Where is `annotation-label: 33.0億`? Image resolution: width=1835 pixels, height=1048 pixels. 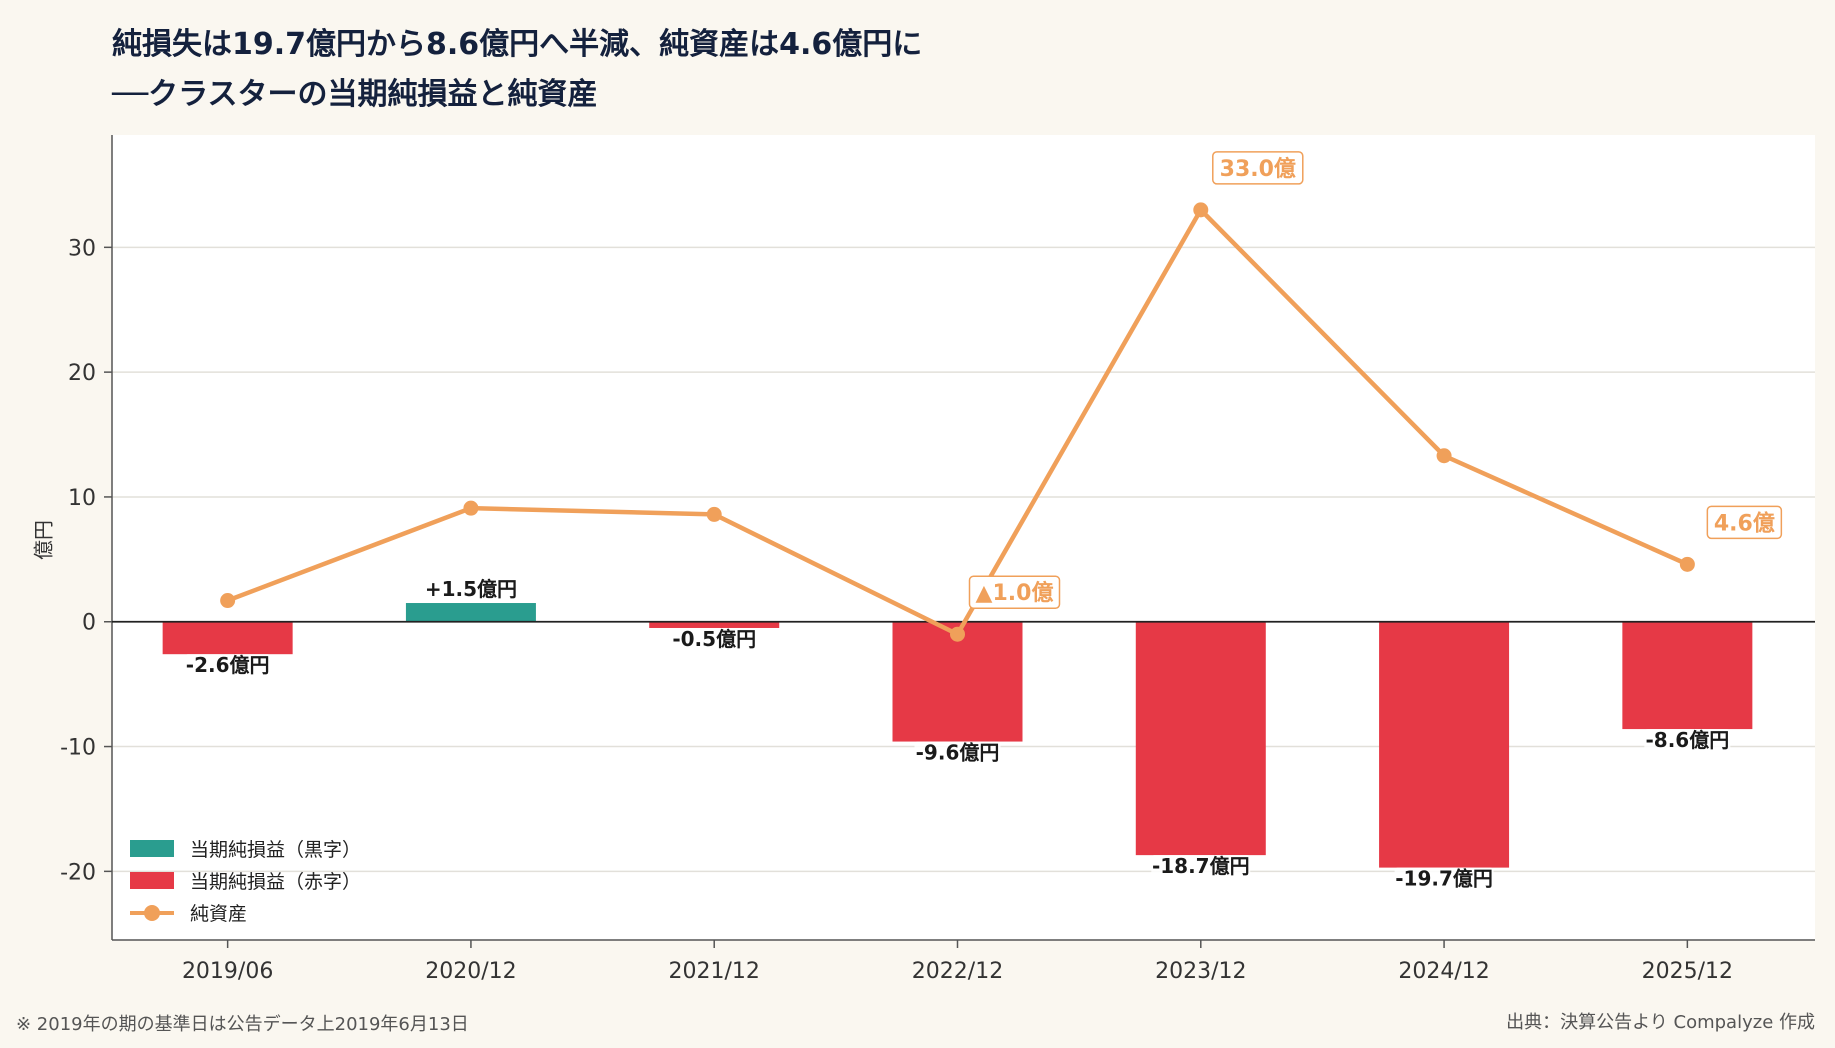
annotation-label: 33.0億 is located at coordinates (1258, 169).